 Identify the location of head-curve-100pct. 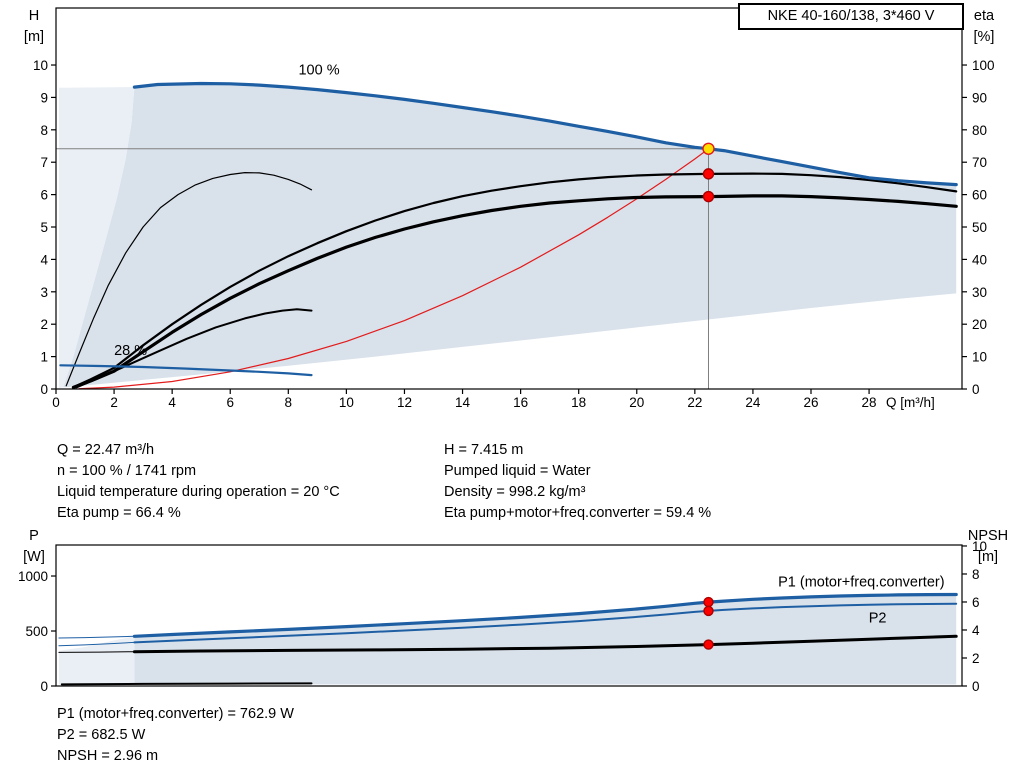
(545, 134).